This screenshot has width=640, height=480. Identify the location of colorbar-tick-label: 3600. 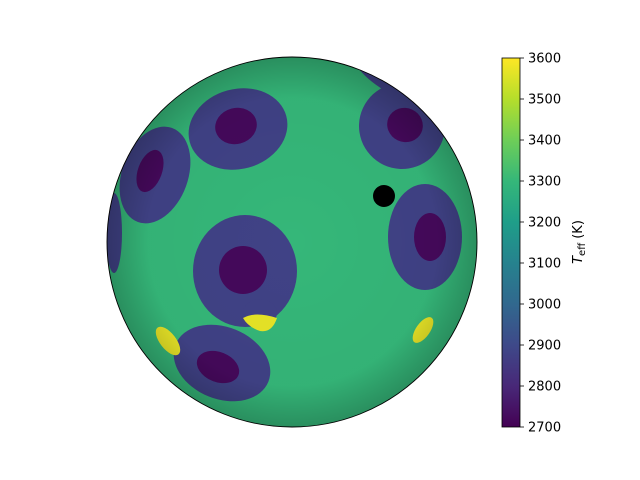
(544, 59).